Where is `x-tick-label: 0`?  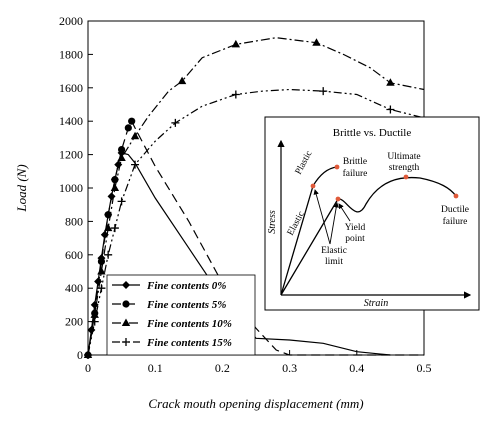
x-tick-label: 0 is located at coordinates (88, 368).